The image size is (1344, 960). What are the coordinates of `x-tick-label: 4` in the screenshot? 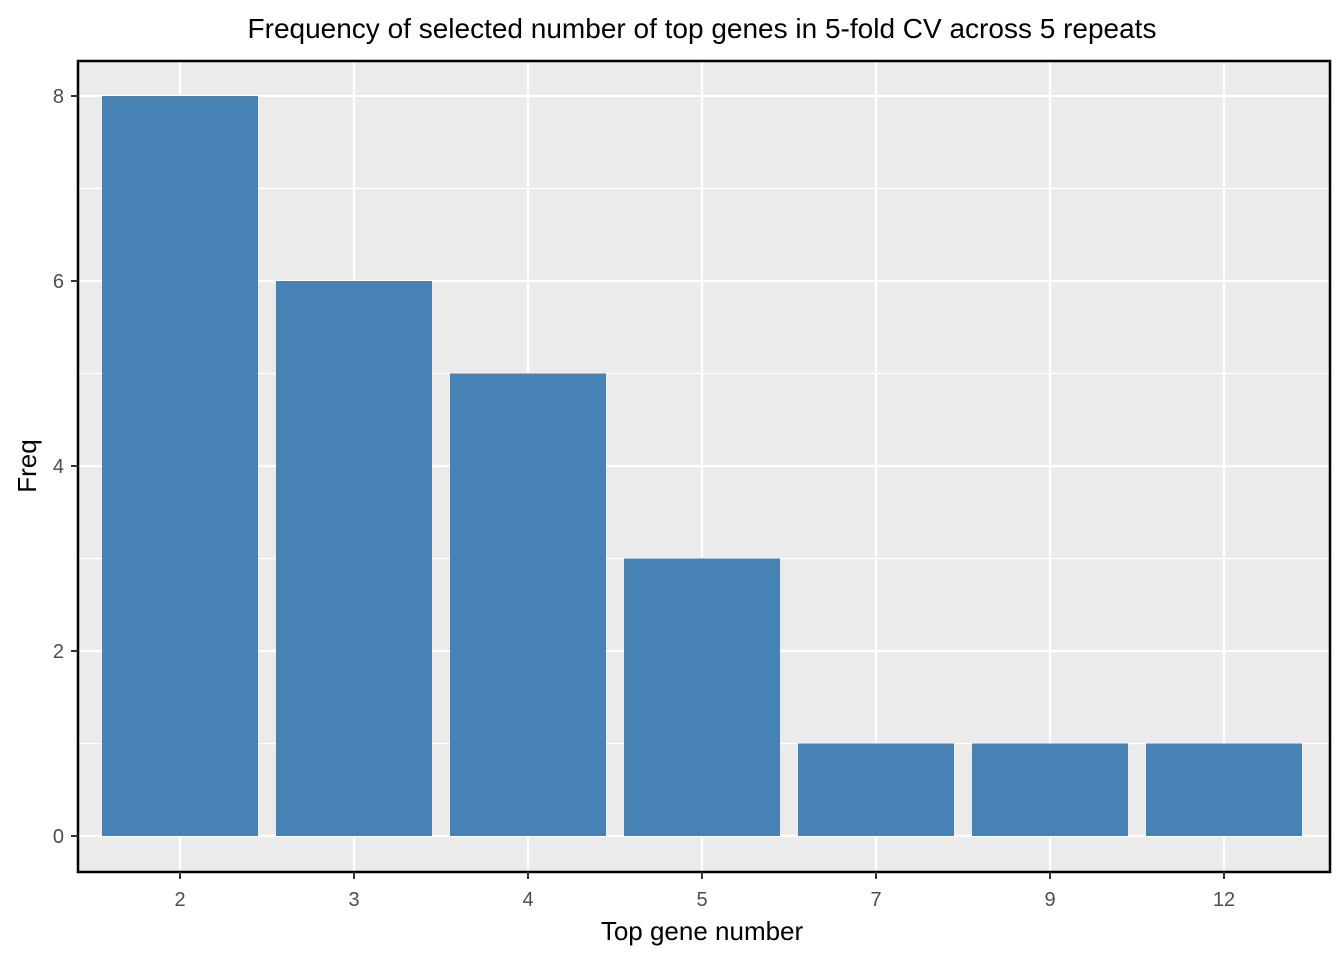 It's located at (527, 900).